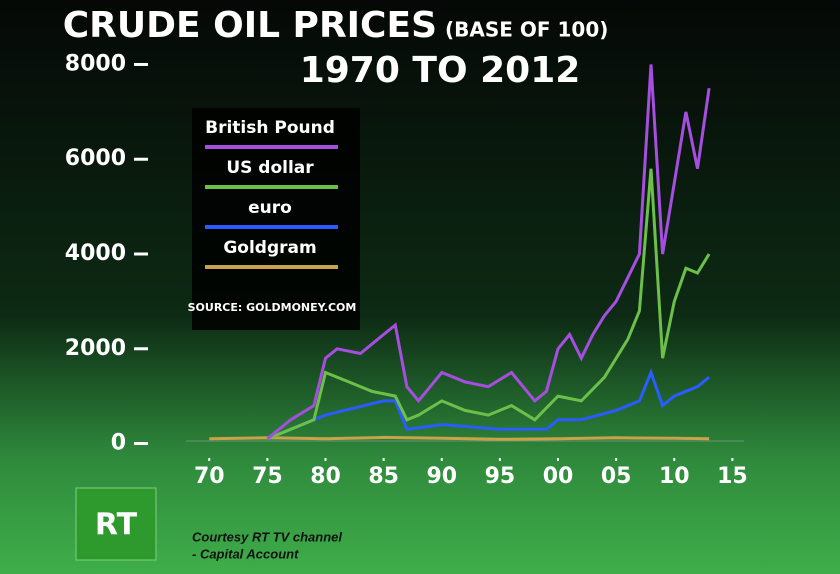 The image size is (840, 574). Describe the element at coordinates (270, 128) in the screenshot. I see `legend-label: British Pound` at that location.